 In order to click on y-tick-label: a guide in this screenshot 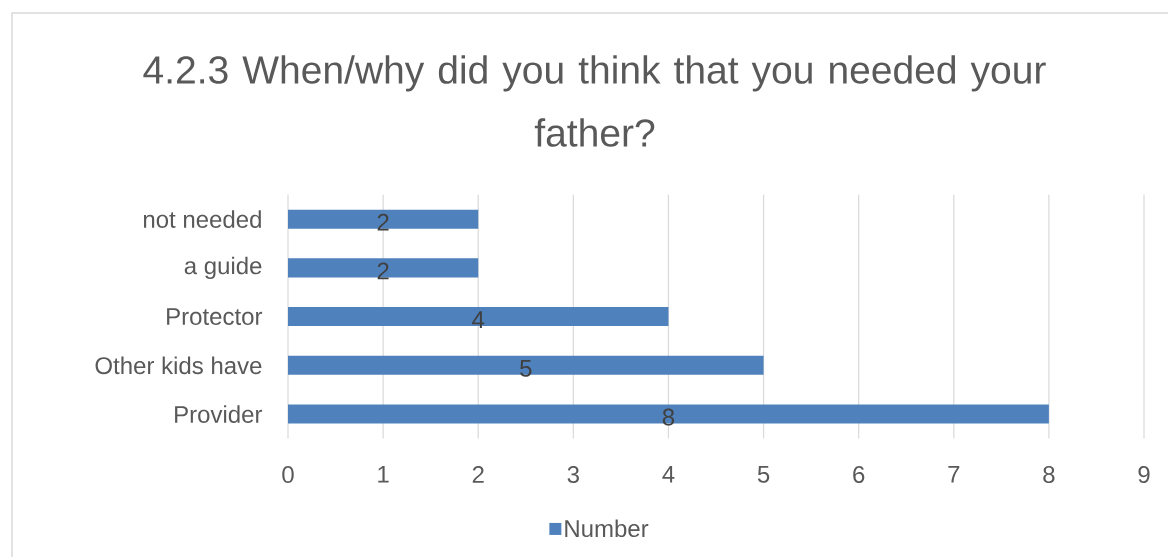, I will do `click(223, 268)`.